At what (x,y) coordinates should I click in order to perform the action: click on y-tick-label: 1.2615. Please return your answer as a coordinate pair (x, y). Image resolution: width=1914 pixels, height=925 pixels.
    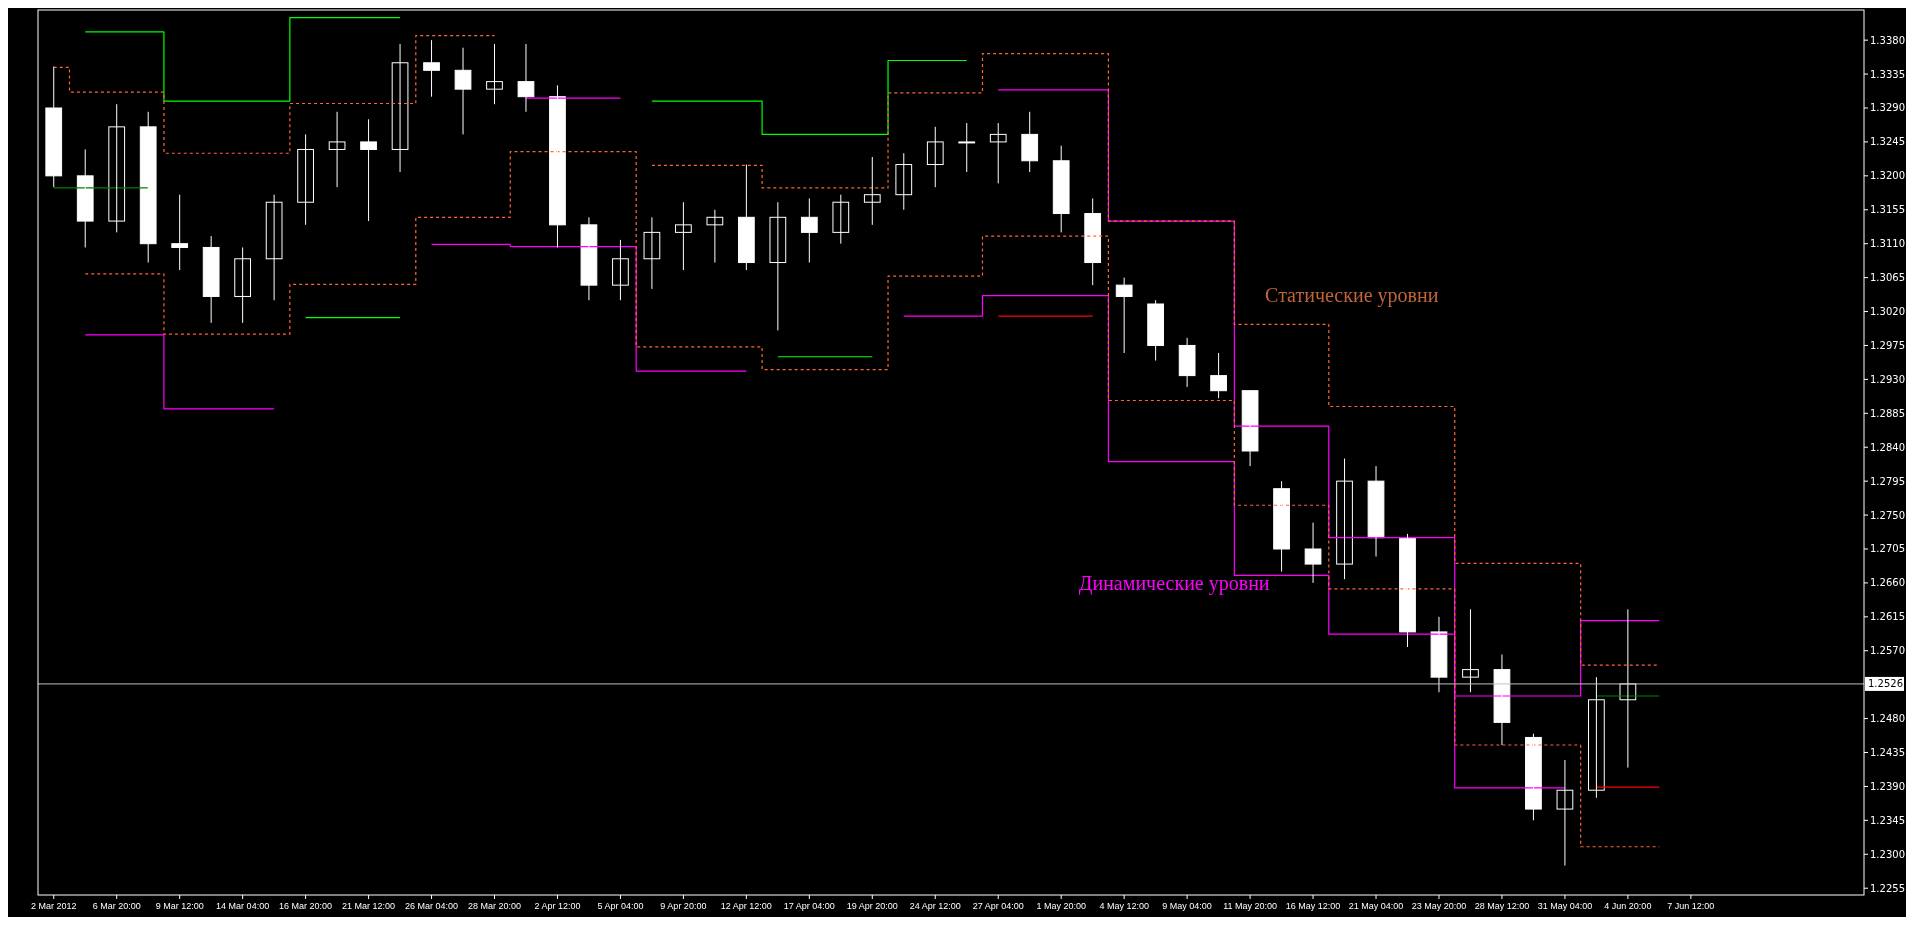
    Looking at the image, I should click on (1887, 617).